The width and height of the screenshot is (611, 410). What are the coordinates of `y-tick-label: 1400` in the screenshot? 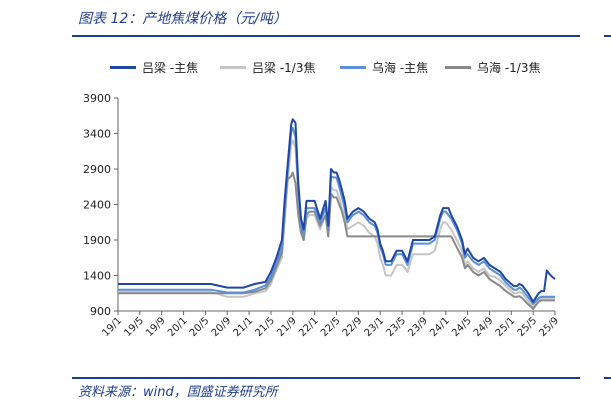 It's located at (97, 276).